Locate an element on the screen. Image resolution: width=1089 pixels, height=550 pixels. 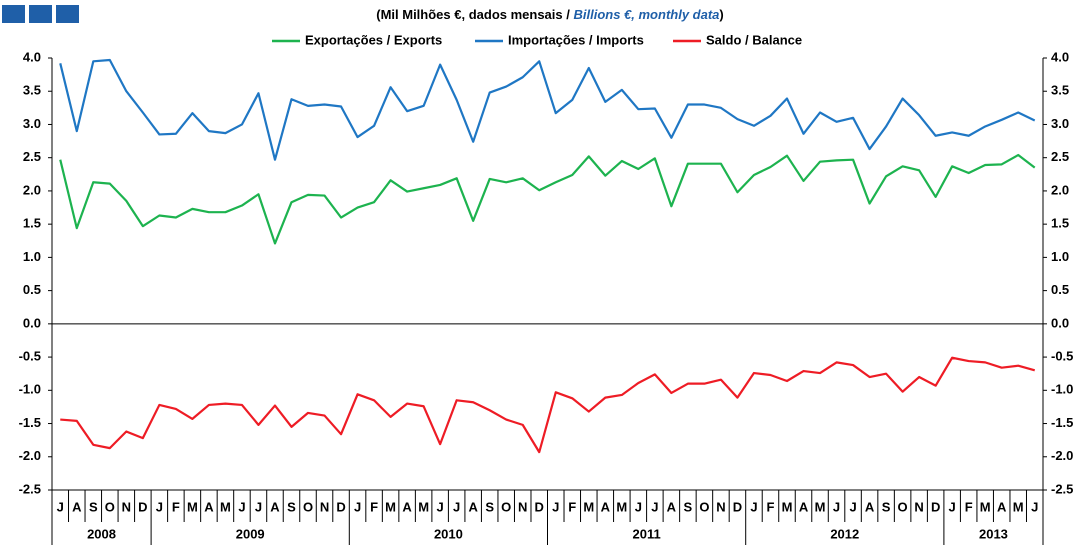
y-tick-label: 2.0 is located at coordinates (32, 189).